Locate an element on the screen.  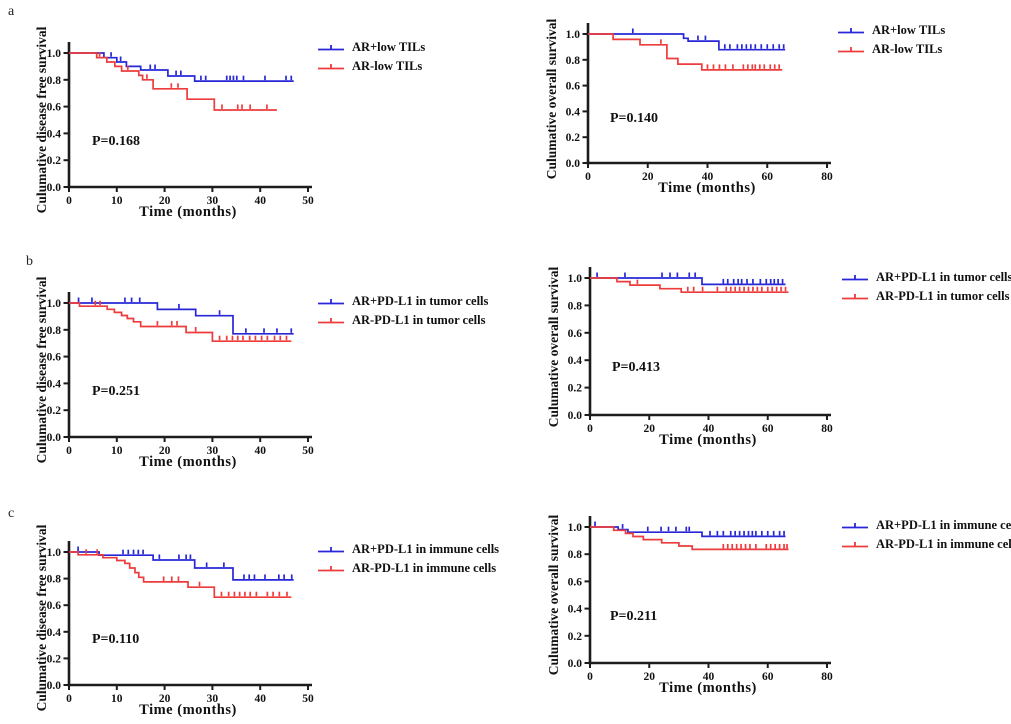
legend-label: AR+PD-L1 in tumor cells is located at coordinates (943, 277).